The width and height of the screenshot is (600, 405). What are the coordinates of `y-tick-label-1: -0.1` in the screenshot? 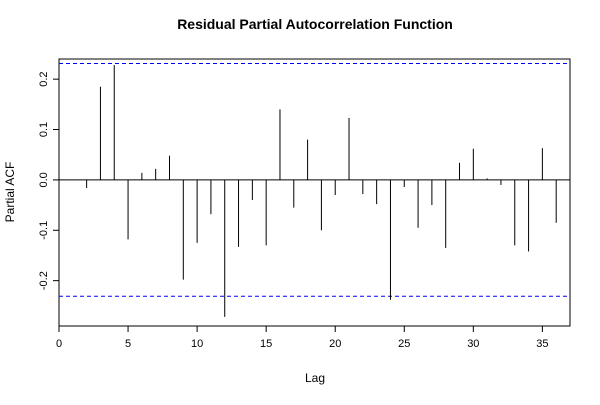 It's located at (44, 230).